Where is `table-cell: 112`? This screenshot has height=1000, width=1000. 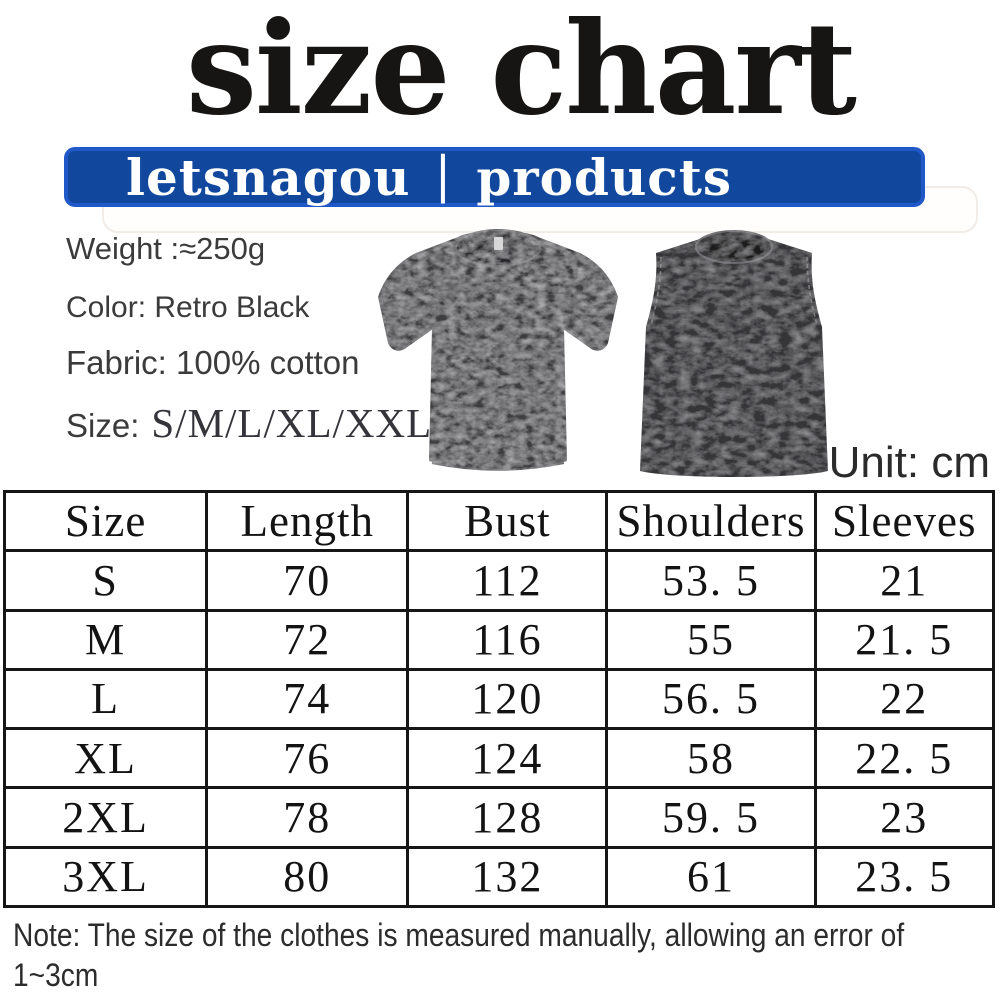
table-cell: 112 is located at coordinates (505, 580).